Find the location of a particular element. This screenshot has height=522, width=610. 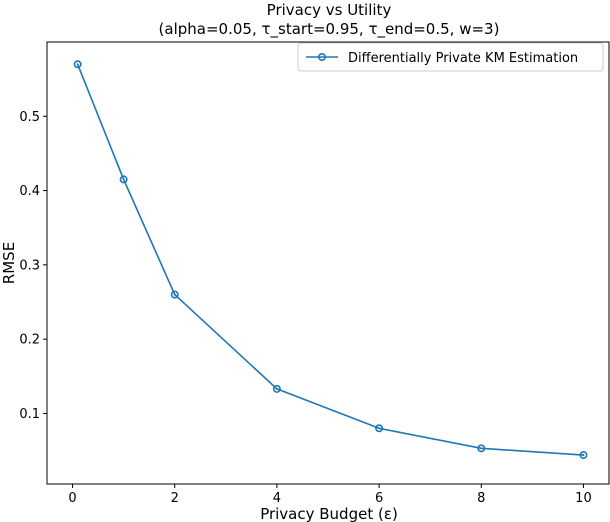

x-axis-ticks: 0 2 4 6 8 10 is located at coordinates (330, 495).